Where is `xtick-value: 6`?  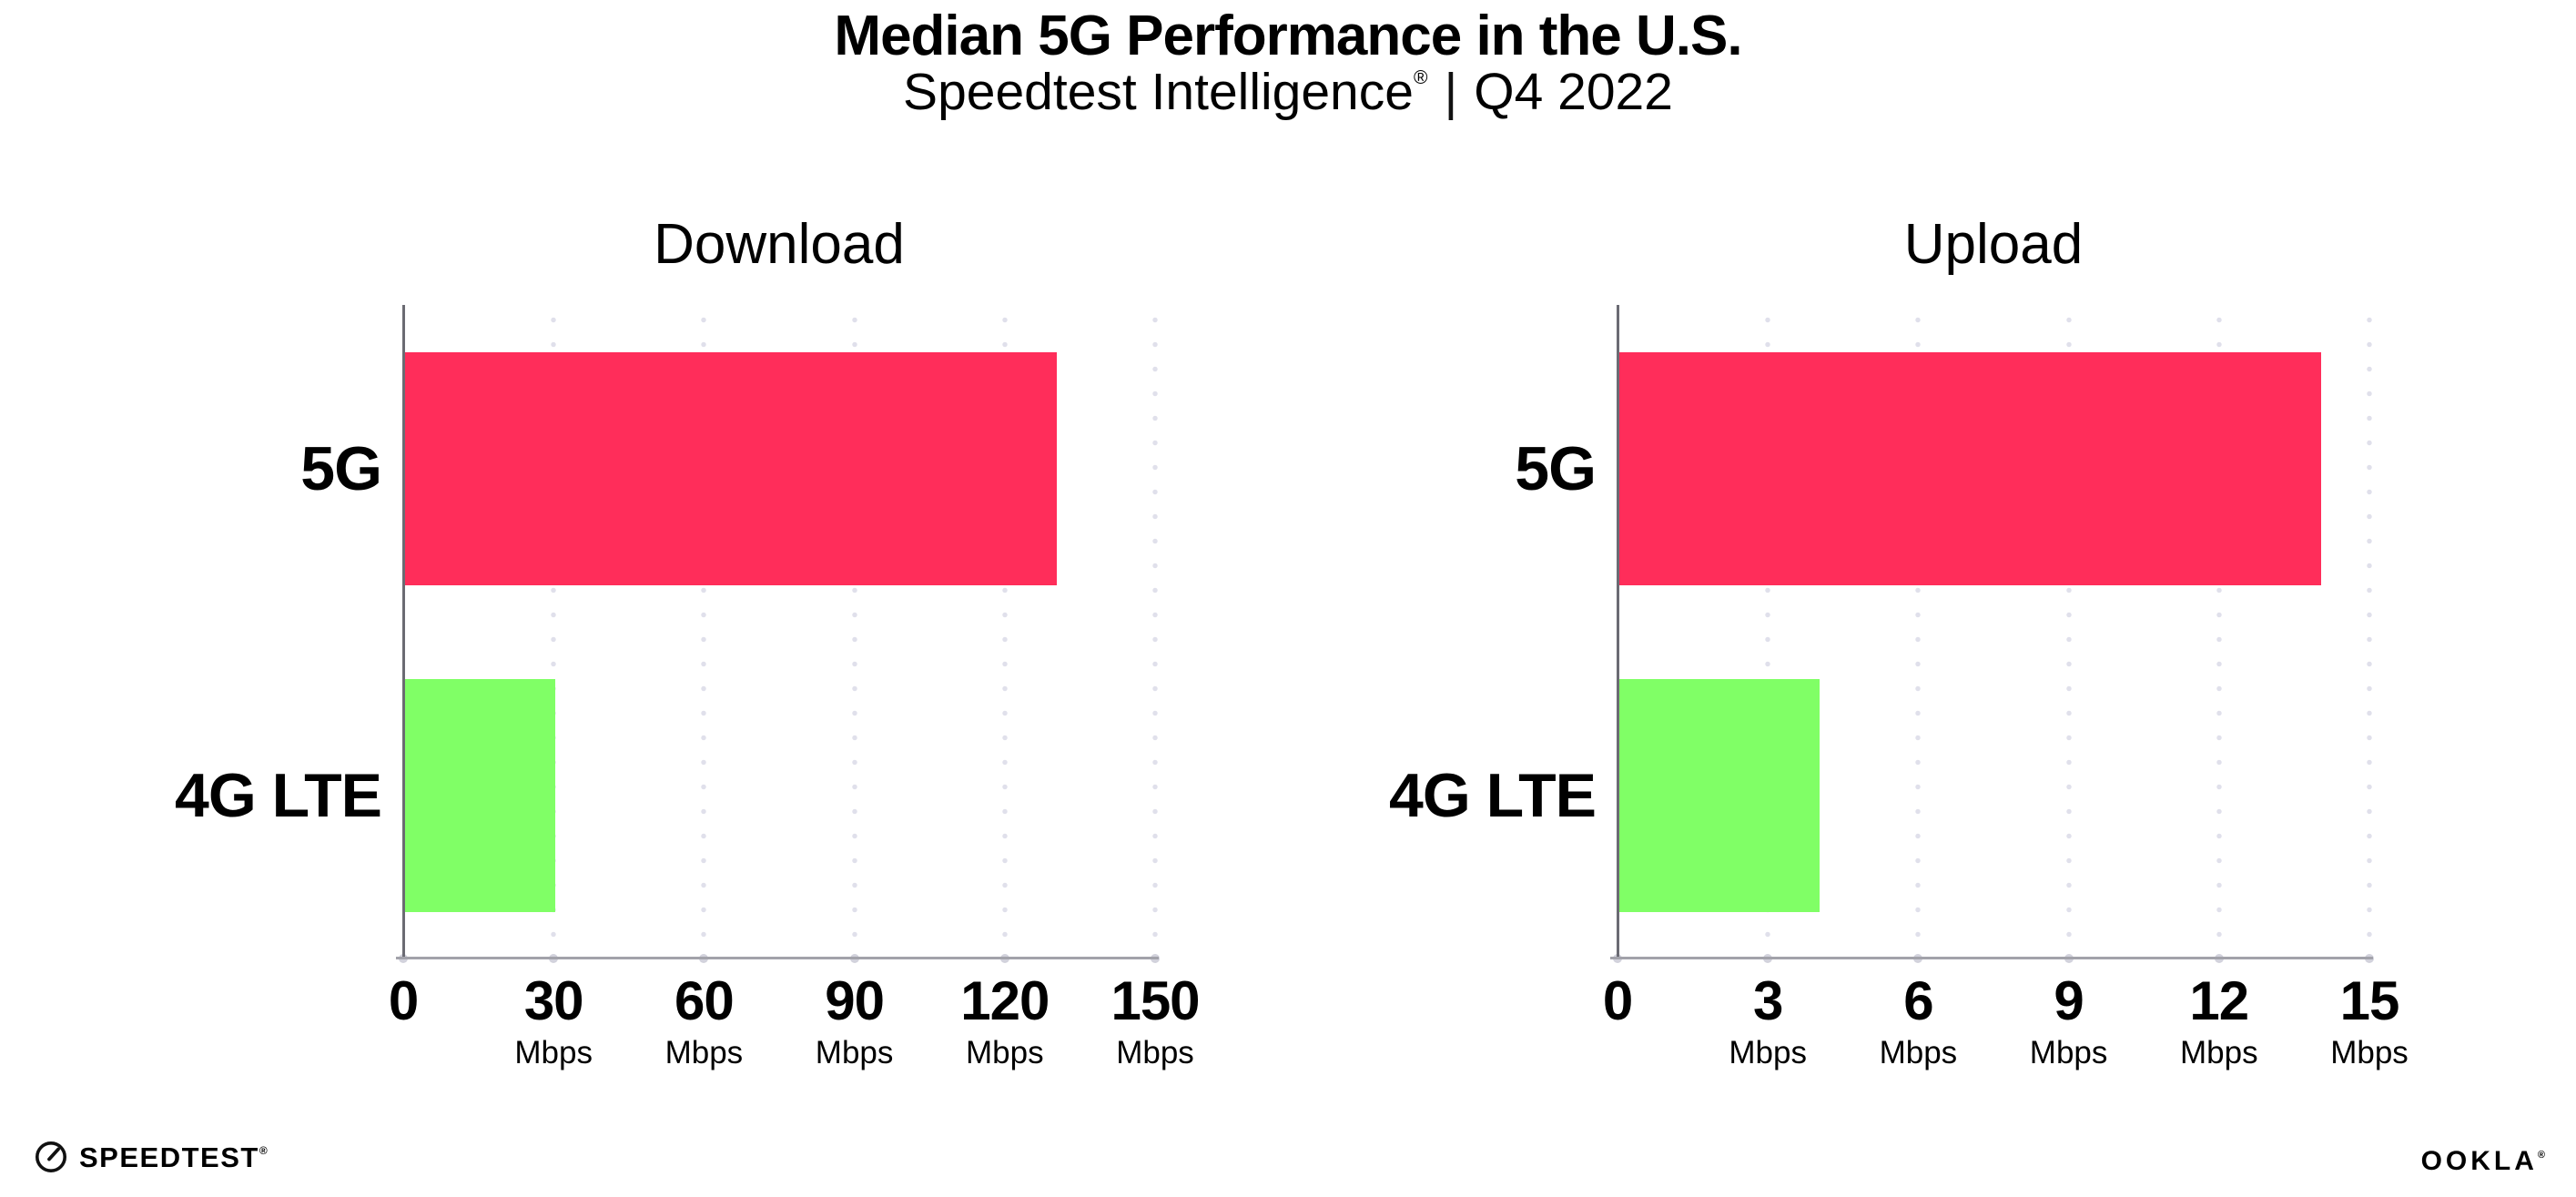
xtick-value: 6 is located at coordinates (1918, 1001).